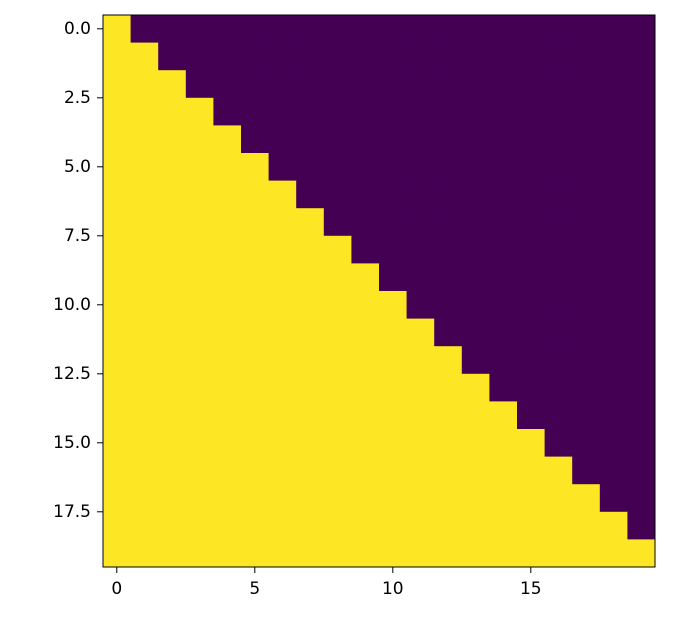 This screenshot has width=690, height=632. Describe the element at coordinates (77, 236) in the screenshot. I see `y-tick-label: 7.5` at that location.